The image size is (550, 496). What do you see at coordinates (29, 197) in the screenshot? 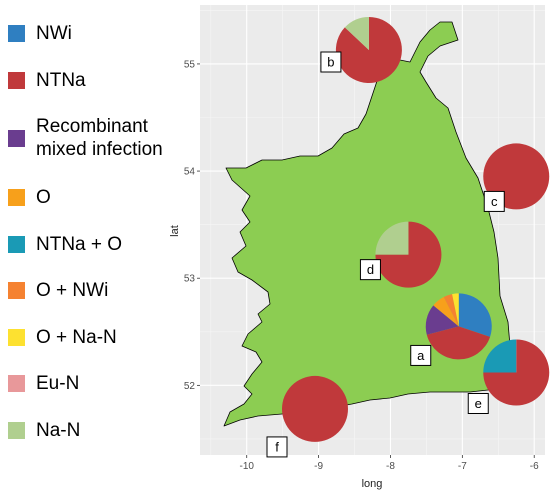
I see `legend-item: O` at bounding box center [29, 197].